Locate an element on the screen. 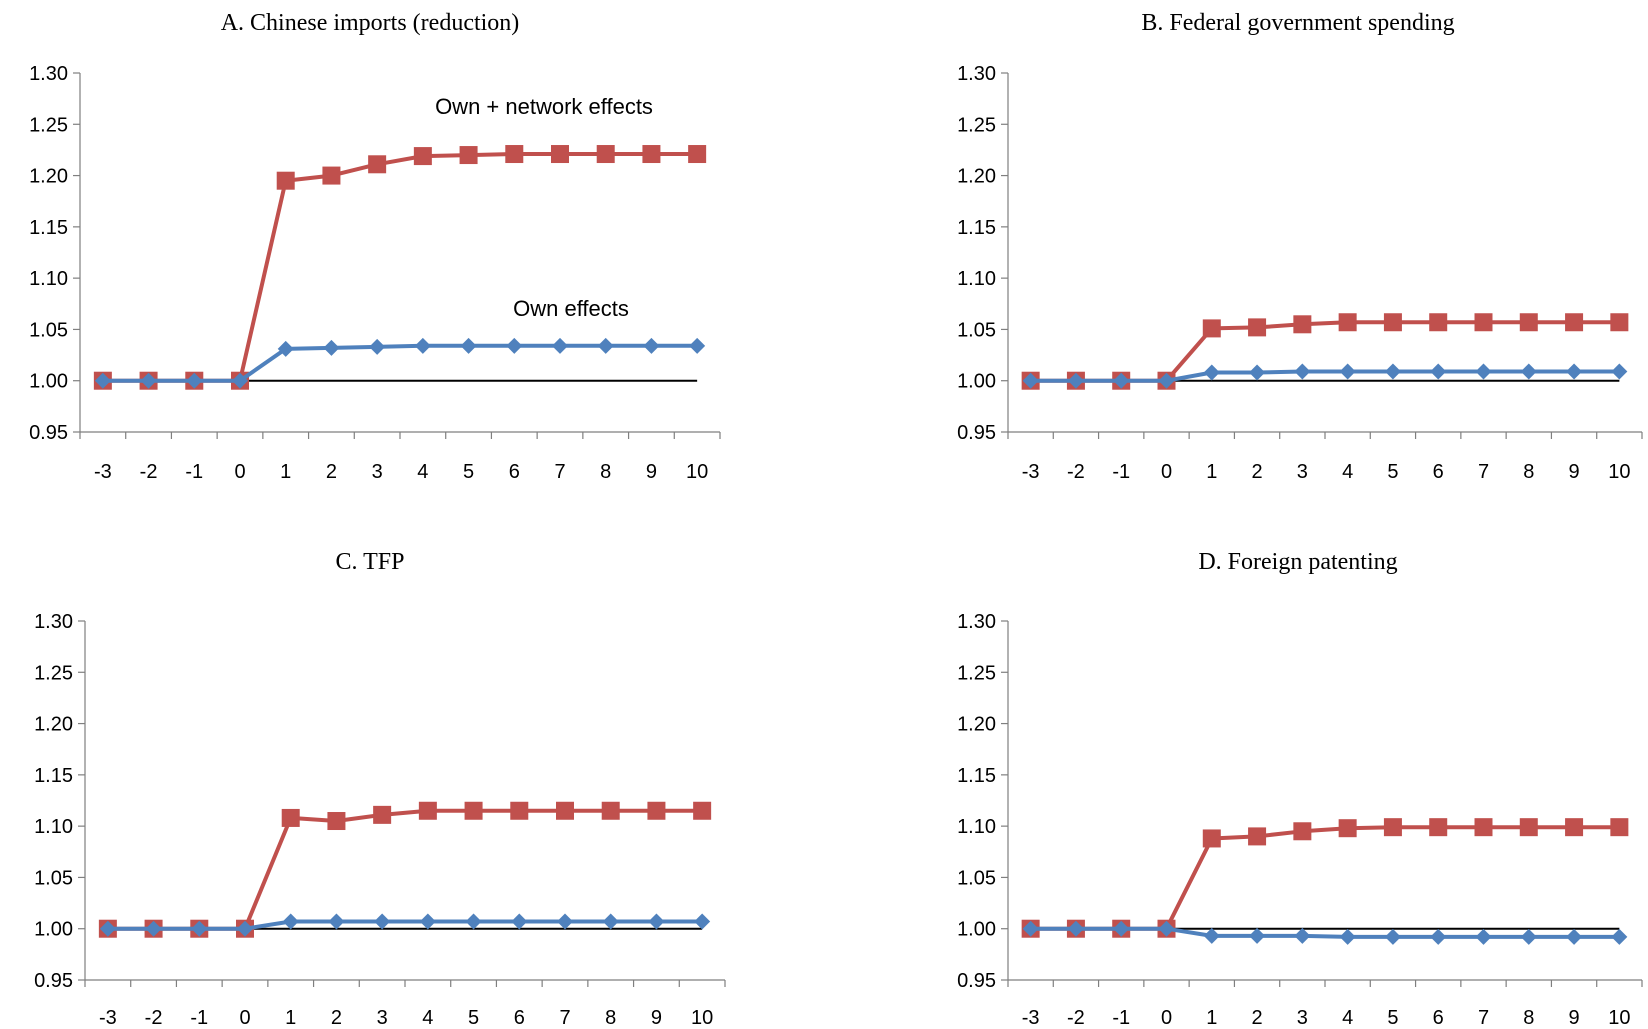 This screenshot has height=1029, width=1648. panel-a-x-tick-label: 6 is located at coordinates (514, 472).